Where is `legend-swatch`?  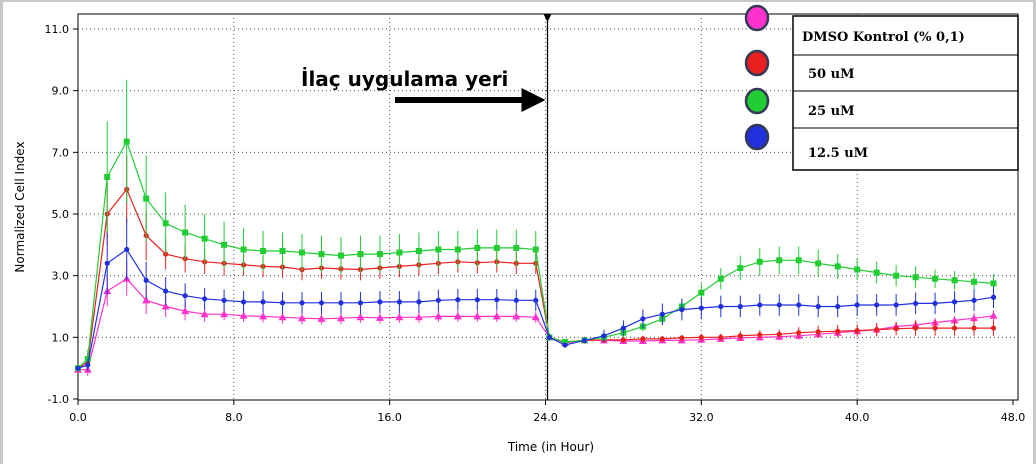 legend-swatch is located at coordinates (757, 137).